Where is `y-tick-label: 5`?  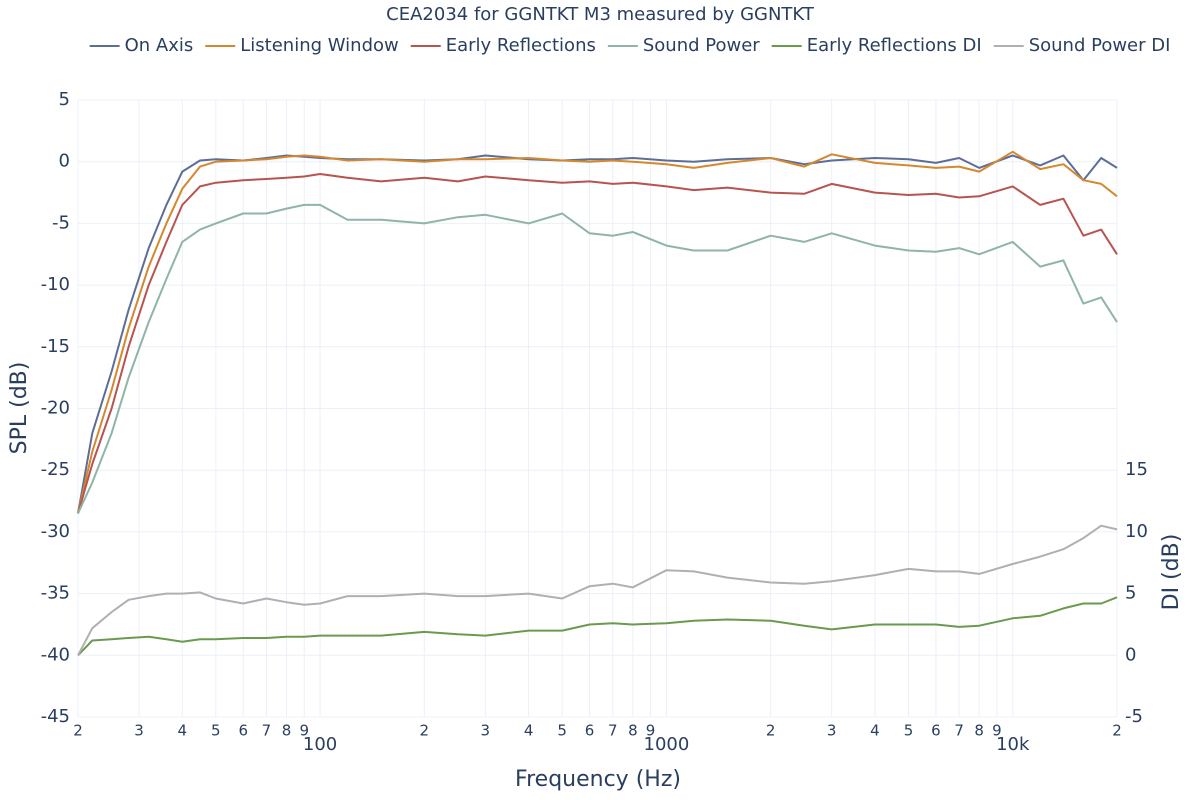
y-tick-label: 5 is located at coordinates (64, 99).